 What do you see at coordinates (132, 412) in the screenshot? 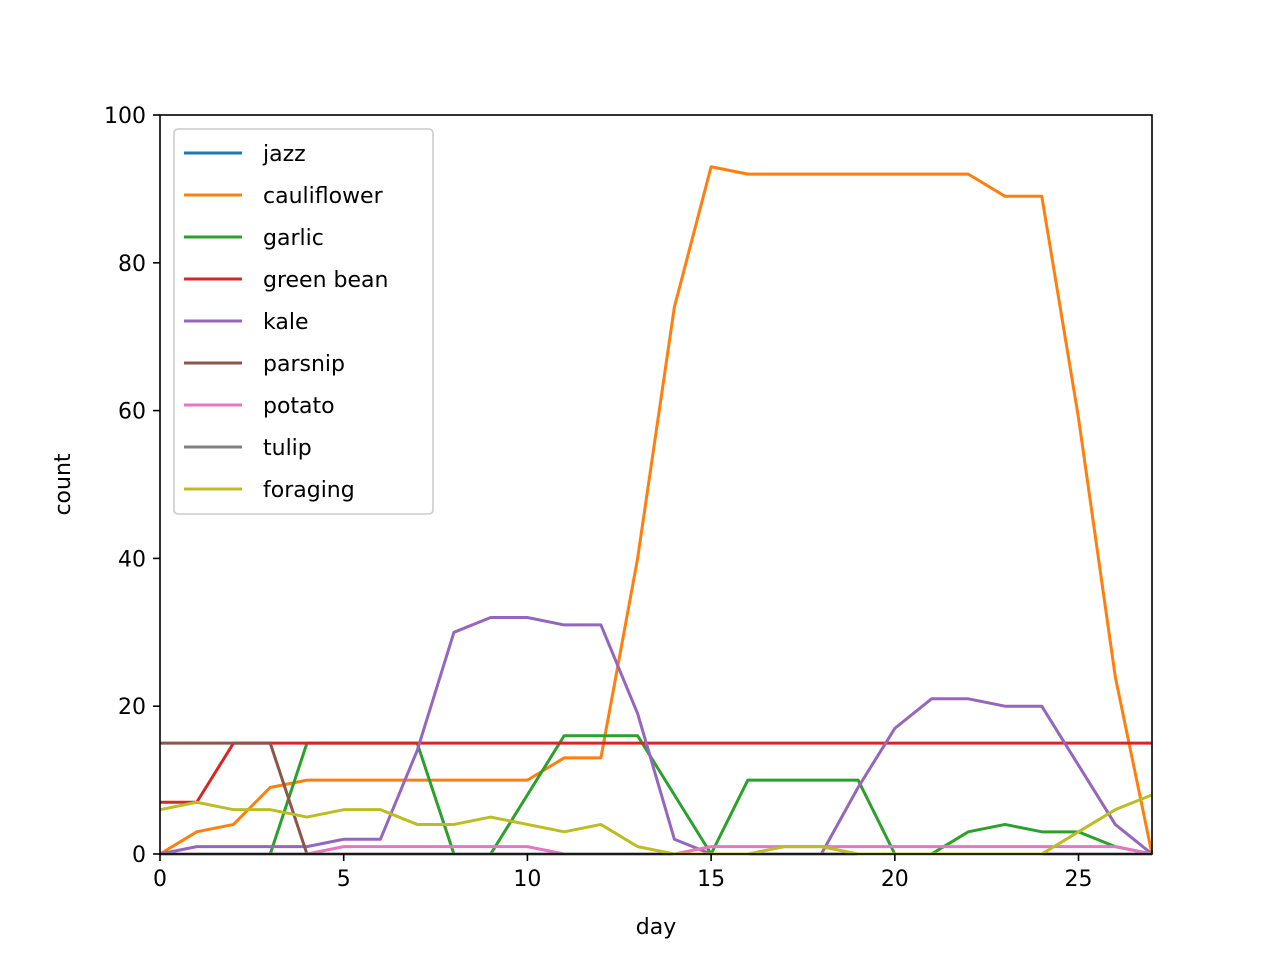
I see `y-tick-label: 60` at bounding box center [132, 412].